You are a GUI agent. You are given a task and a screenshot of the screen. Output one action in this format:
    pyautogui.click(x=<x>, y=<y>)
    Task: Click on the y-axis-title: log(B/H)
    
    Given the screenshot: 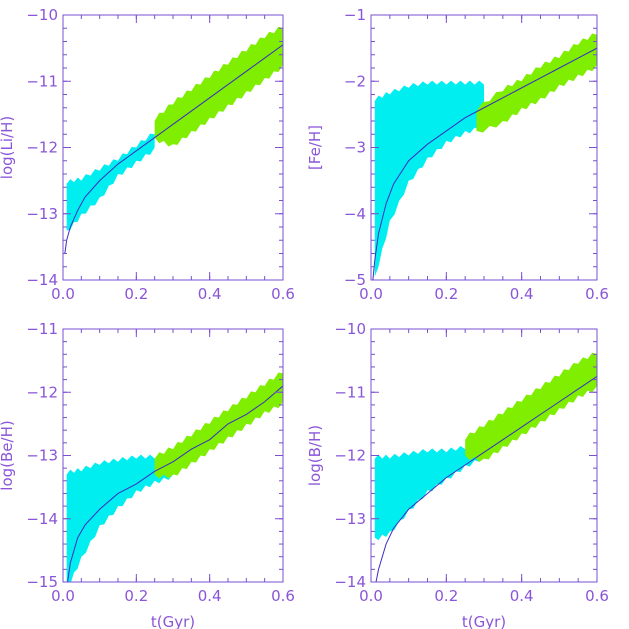 What is the action you would take?
    pyautogui.click(x=315, y=455)
    